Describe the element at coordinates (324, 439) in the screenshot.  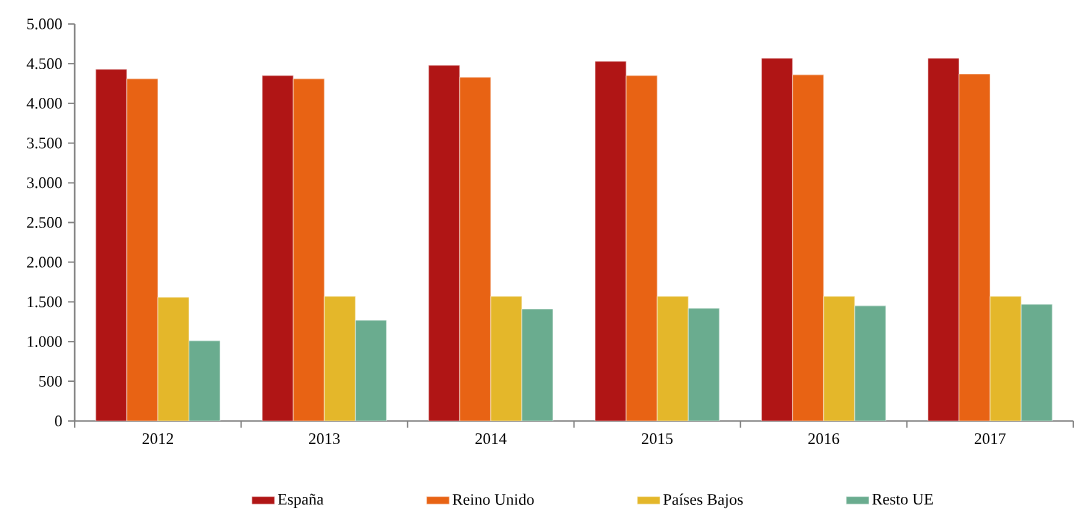
I see `x-tick-label: 2013` at that location.